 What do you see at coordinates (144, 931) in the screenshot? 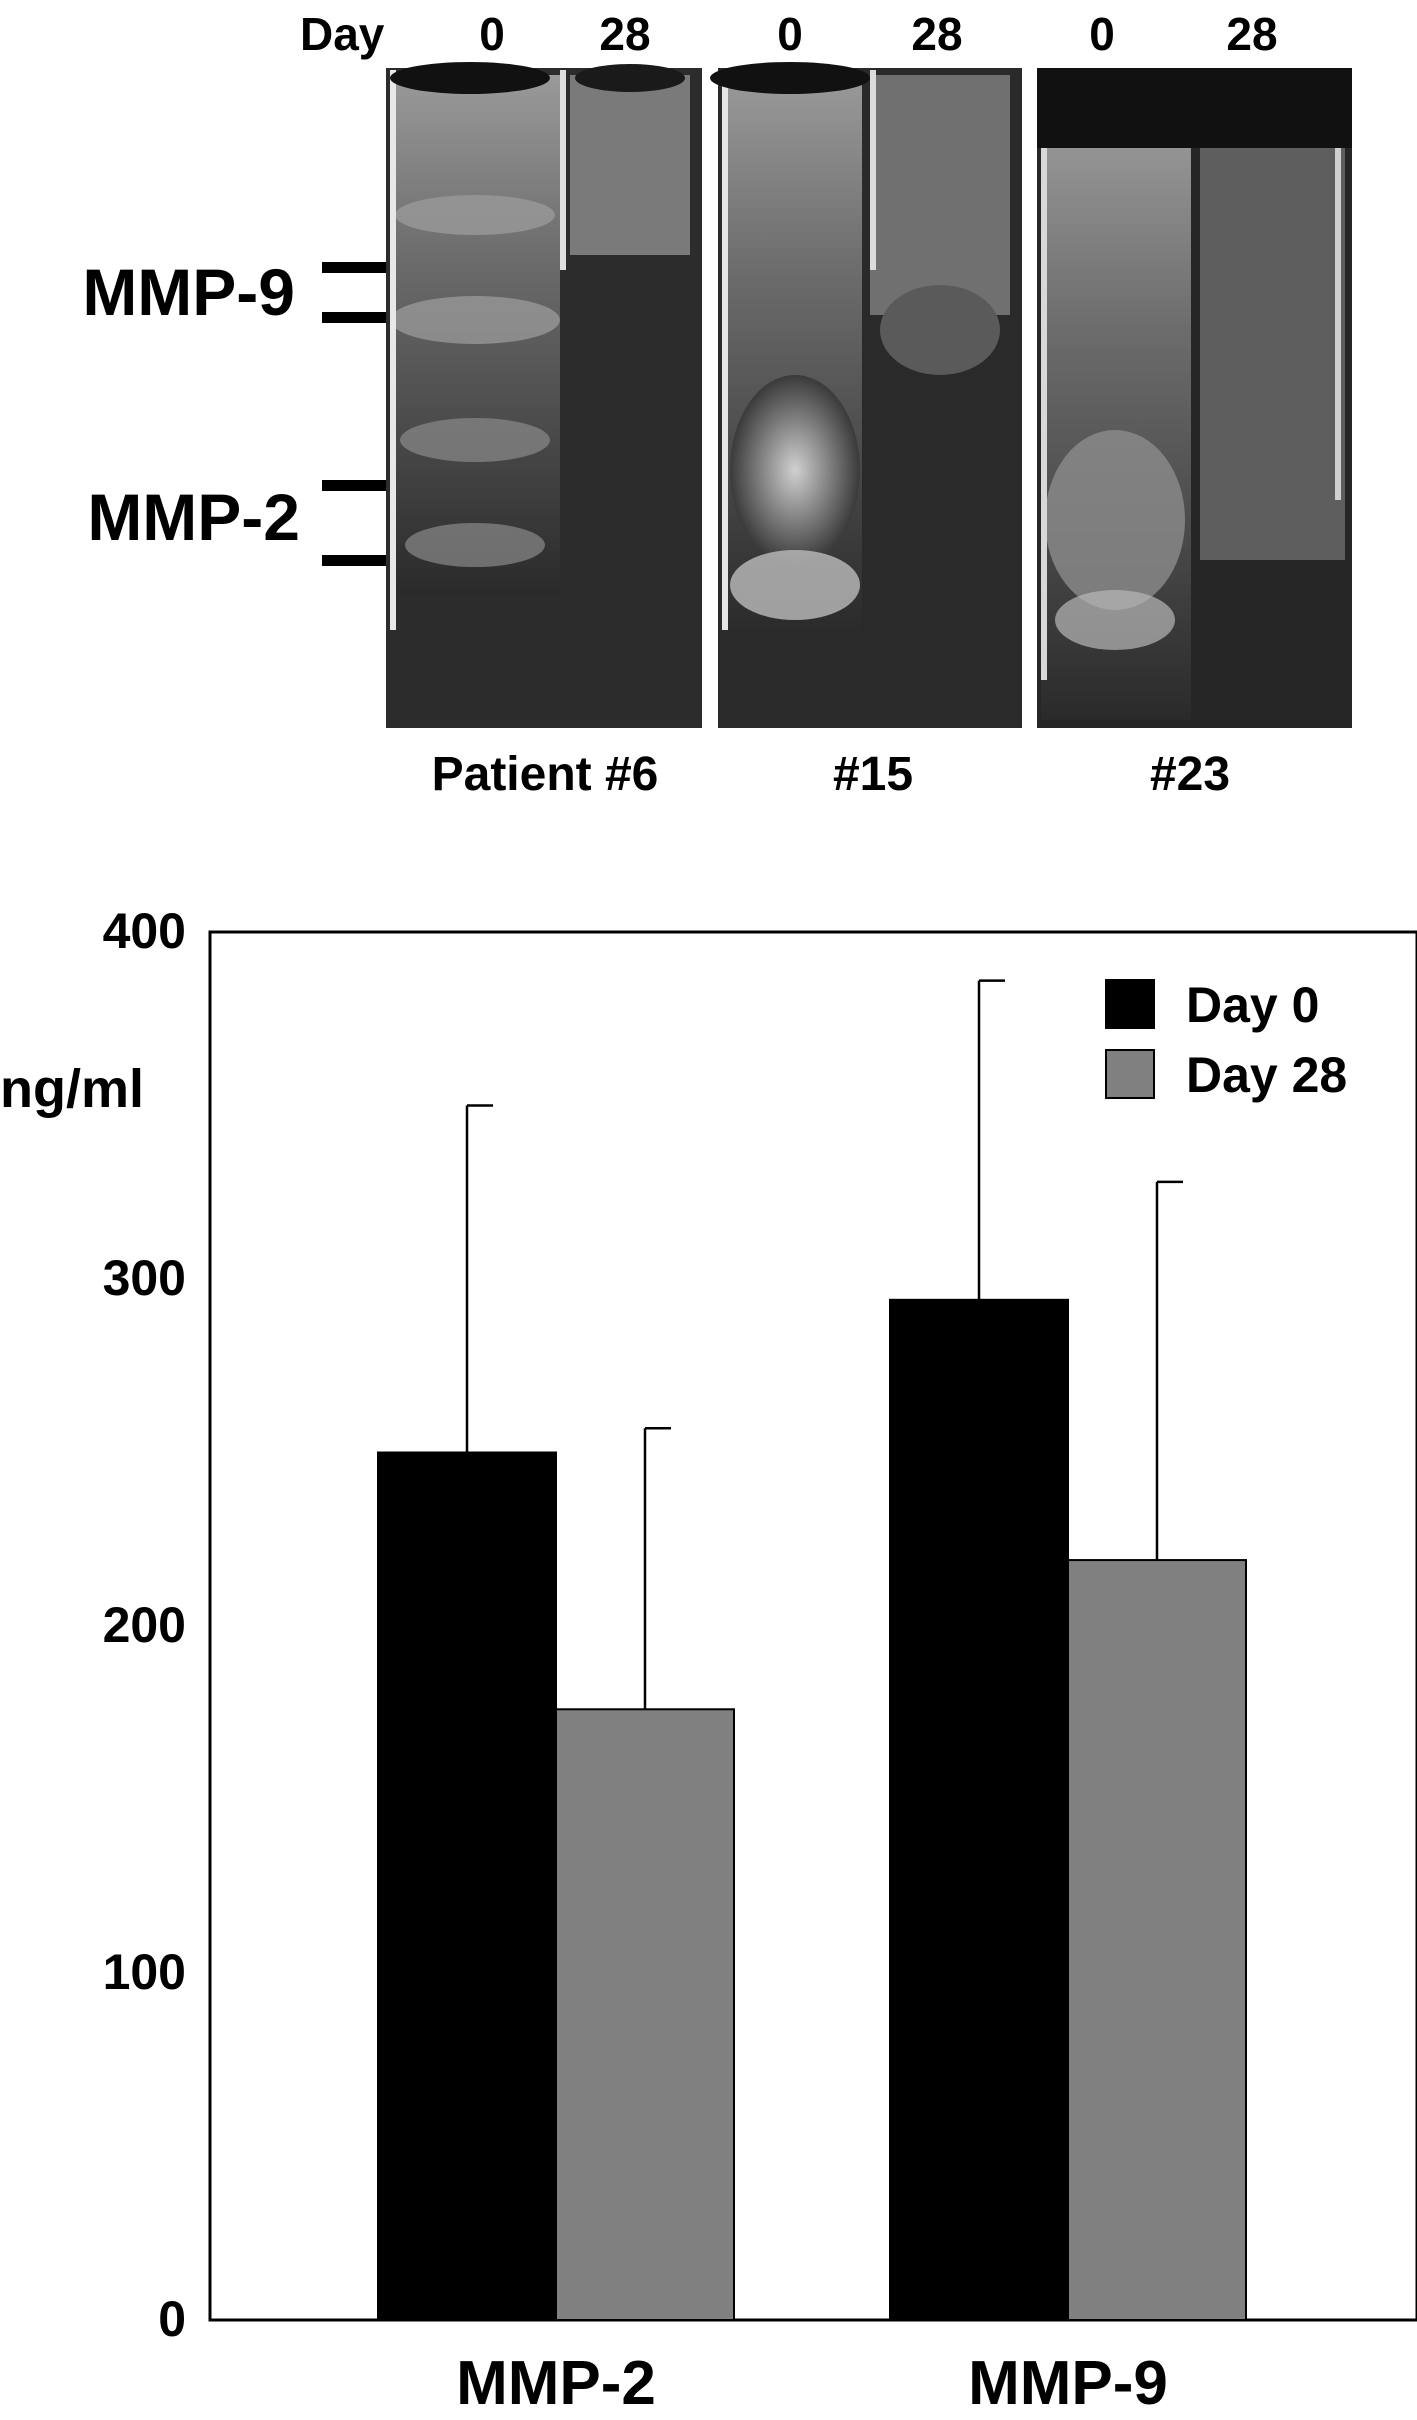
I see `y-tick-label: 400` at bounding box center [144, 931].